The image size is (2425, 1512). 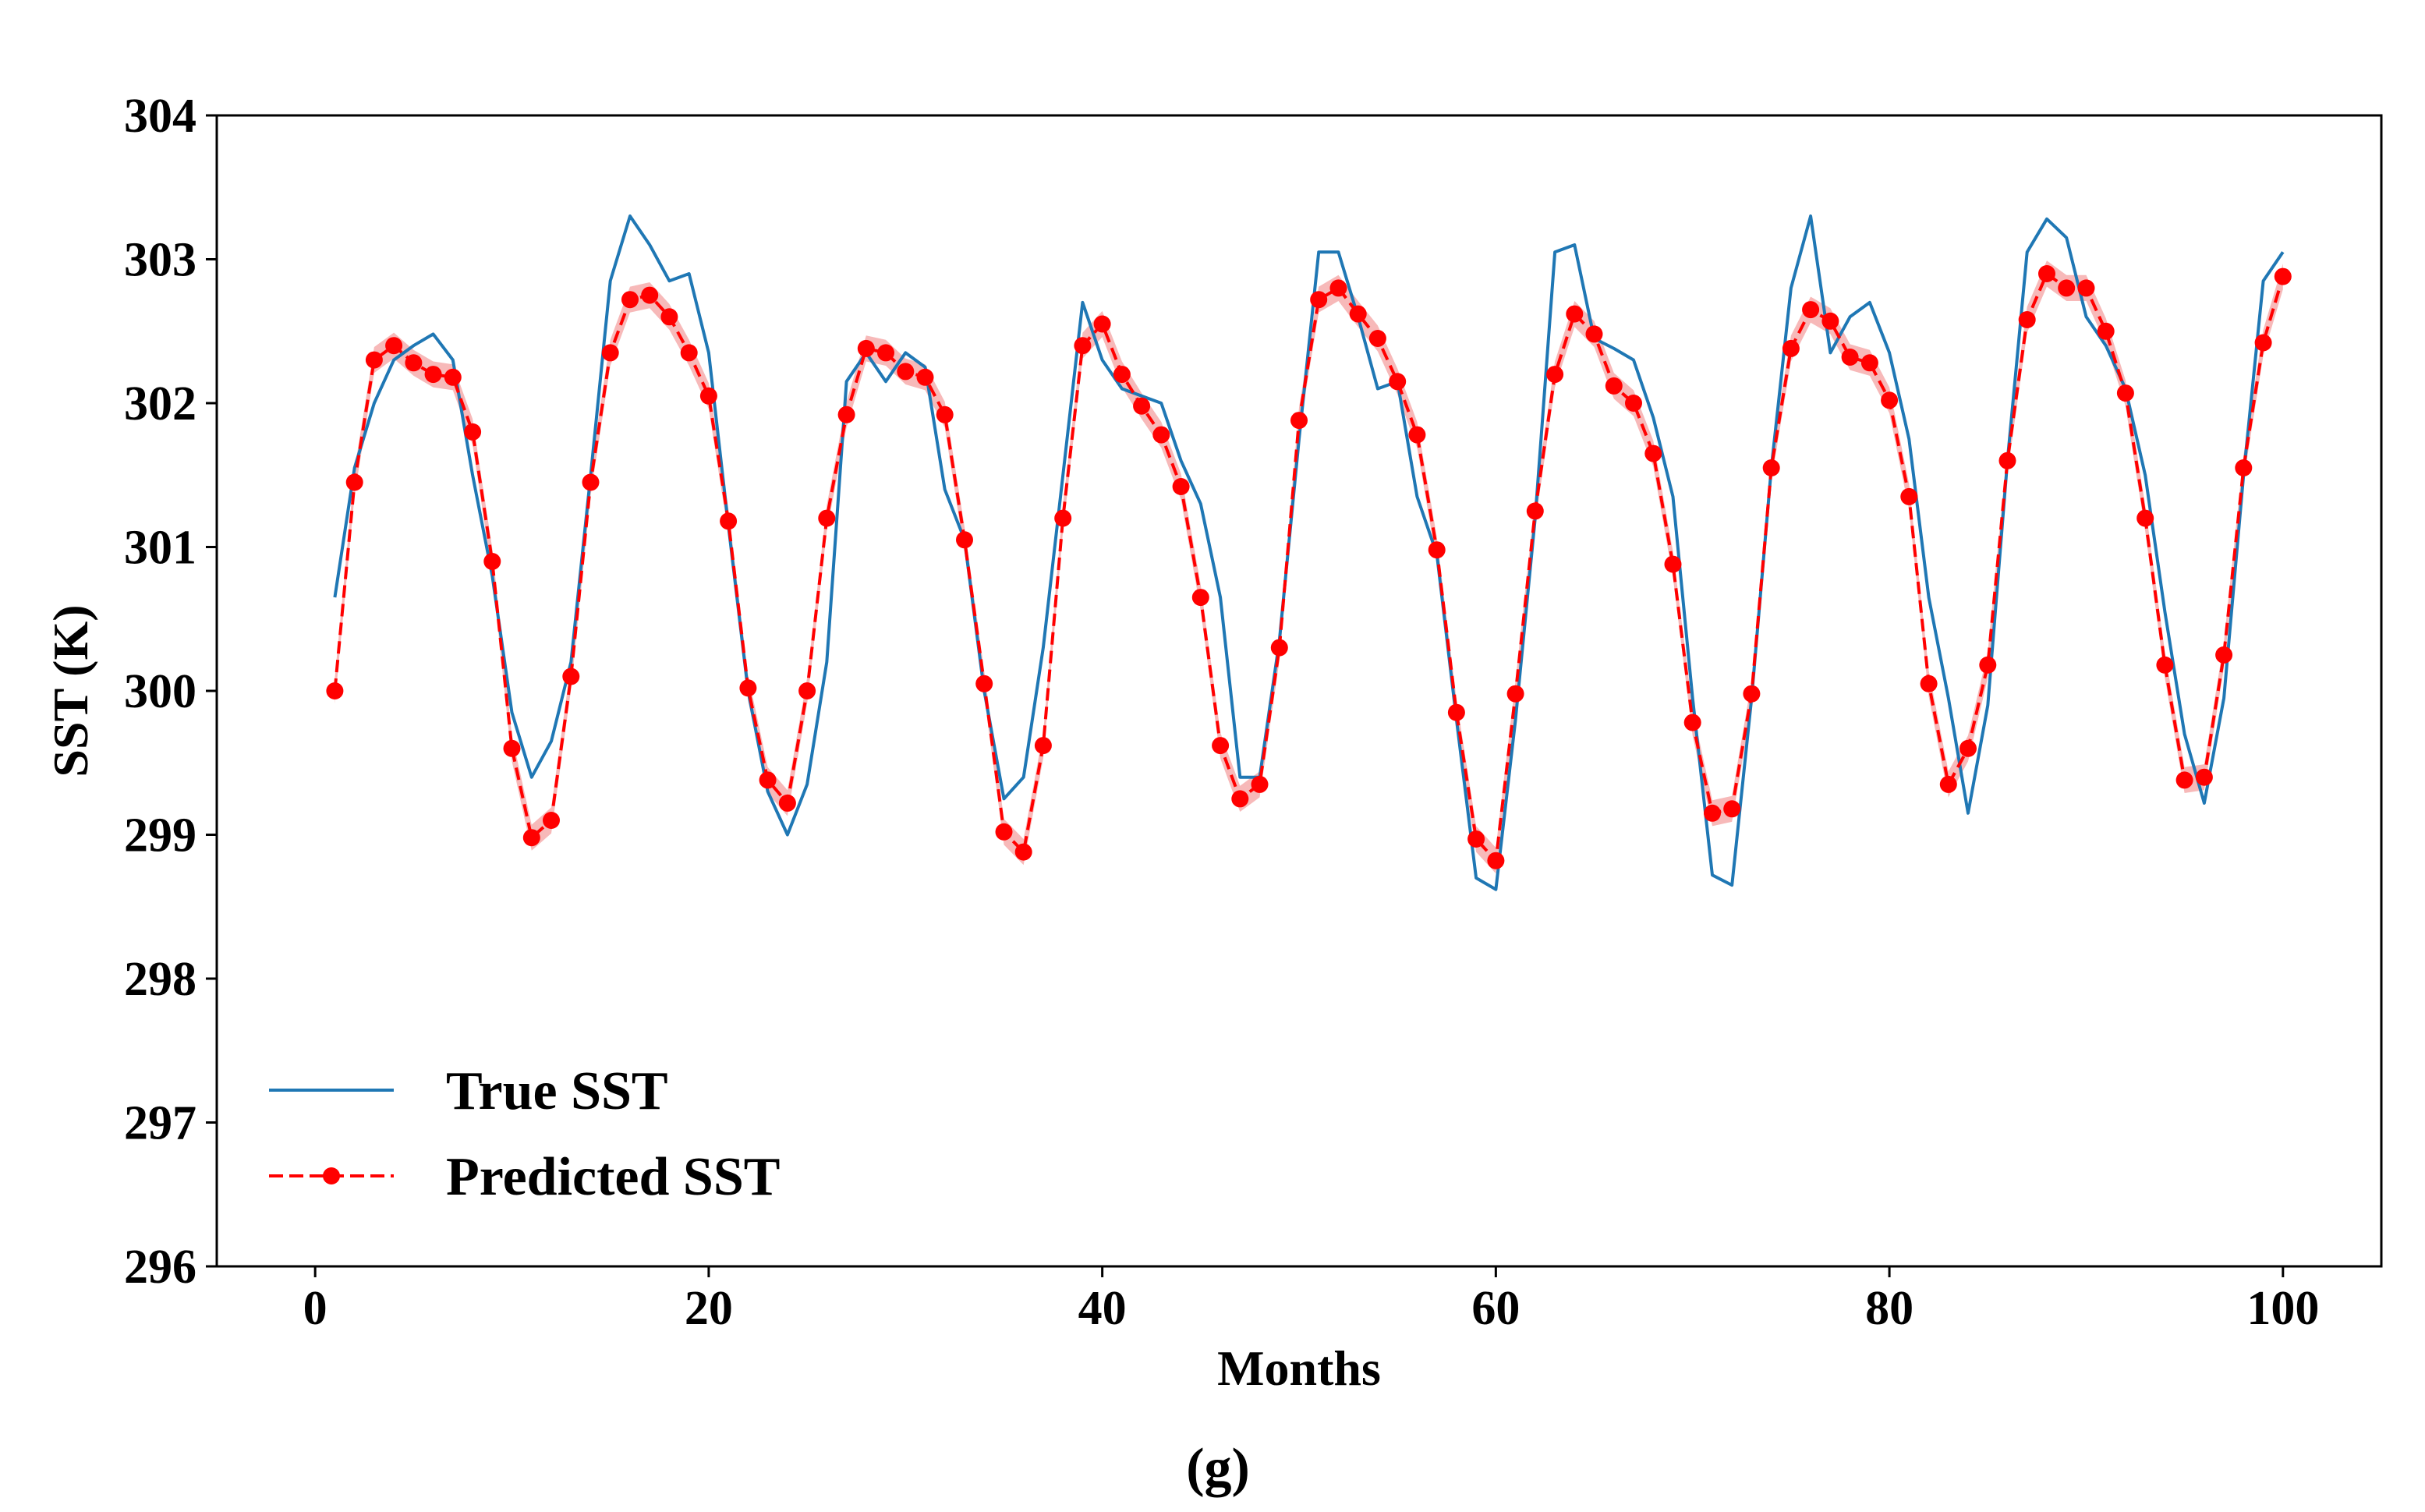 What do you see at coordinates (160, 979) in the screenshot?
I see `y-tick-label: 298` at bounding box center [160, 979].